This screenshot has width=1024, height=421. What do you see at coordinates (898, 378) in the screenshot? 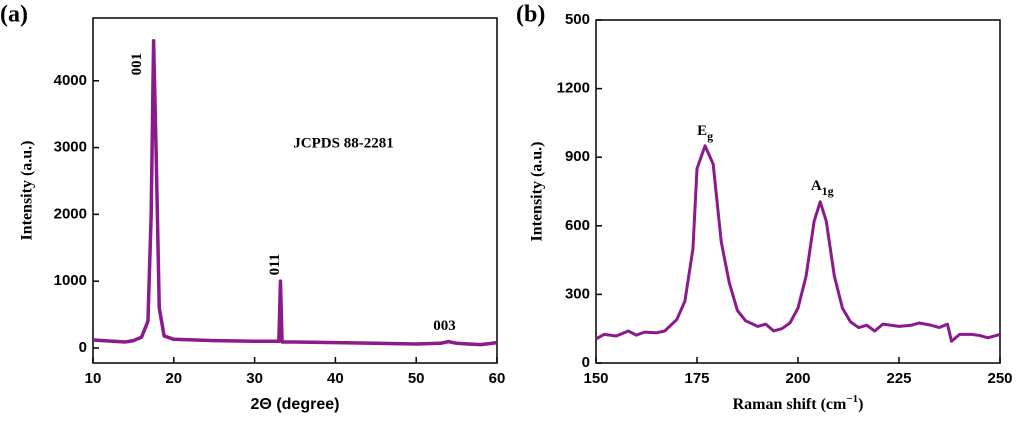
I see `x-tick-label: 225` at bounding box center [898, 378].